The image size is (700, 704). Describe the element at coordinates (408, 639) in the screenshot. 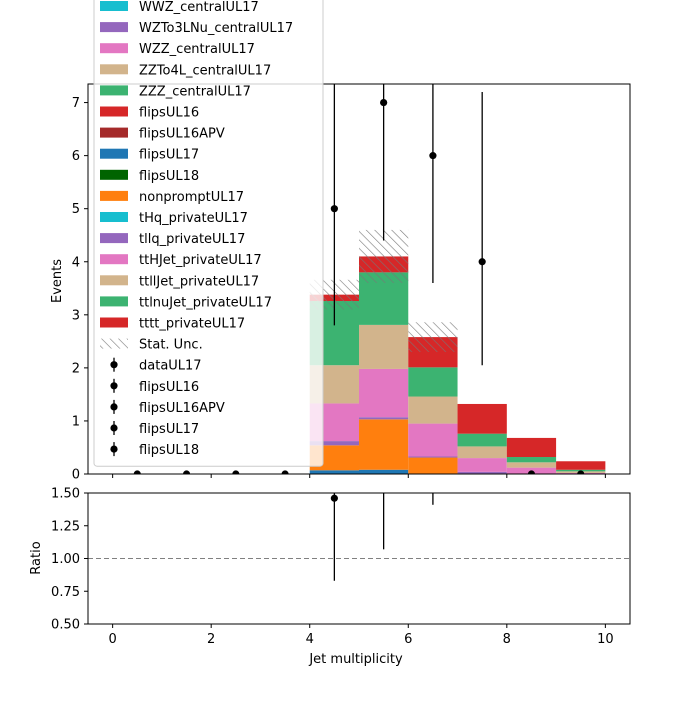

I see `x-tick-label: 6` at that location.